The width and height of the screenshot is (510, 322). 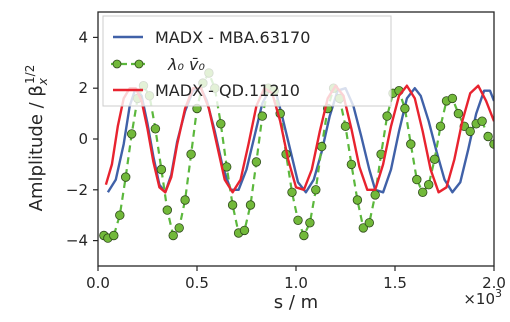 I want to click on y-tick-label: 2, so click(x=83, y=88).